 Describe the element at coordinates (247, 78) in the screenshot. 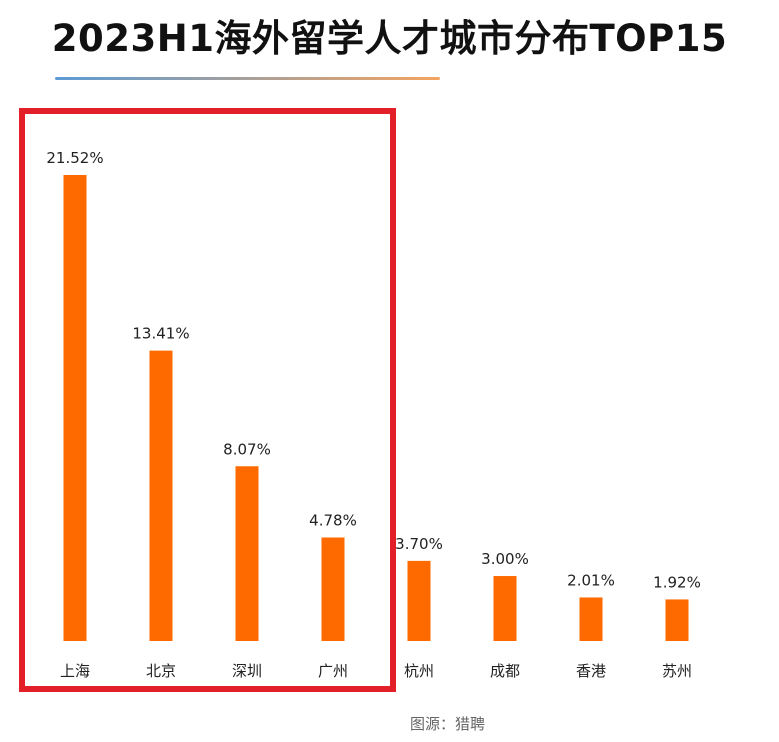

I see `title-underline` at that location.